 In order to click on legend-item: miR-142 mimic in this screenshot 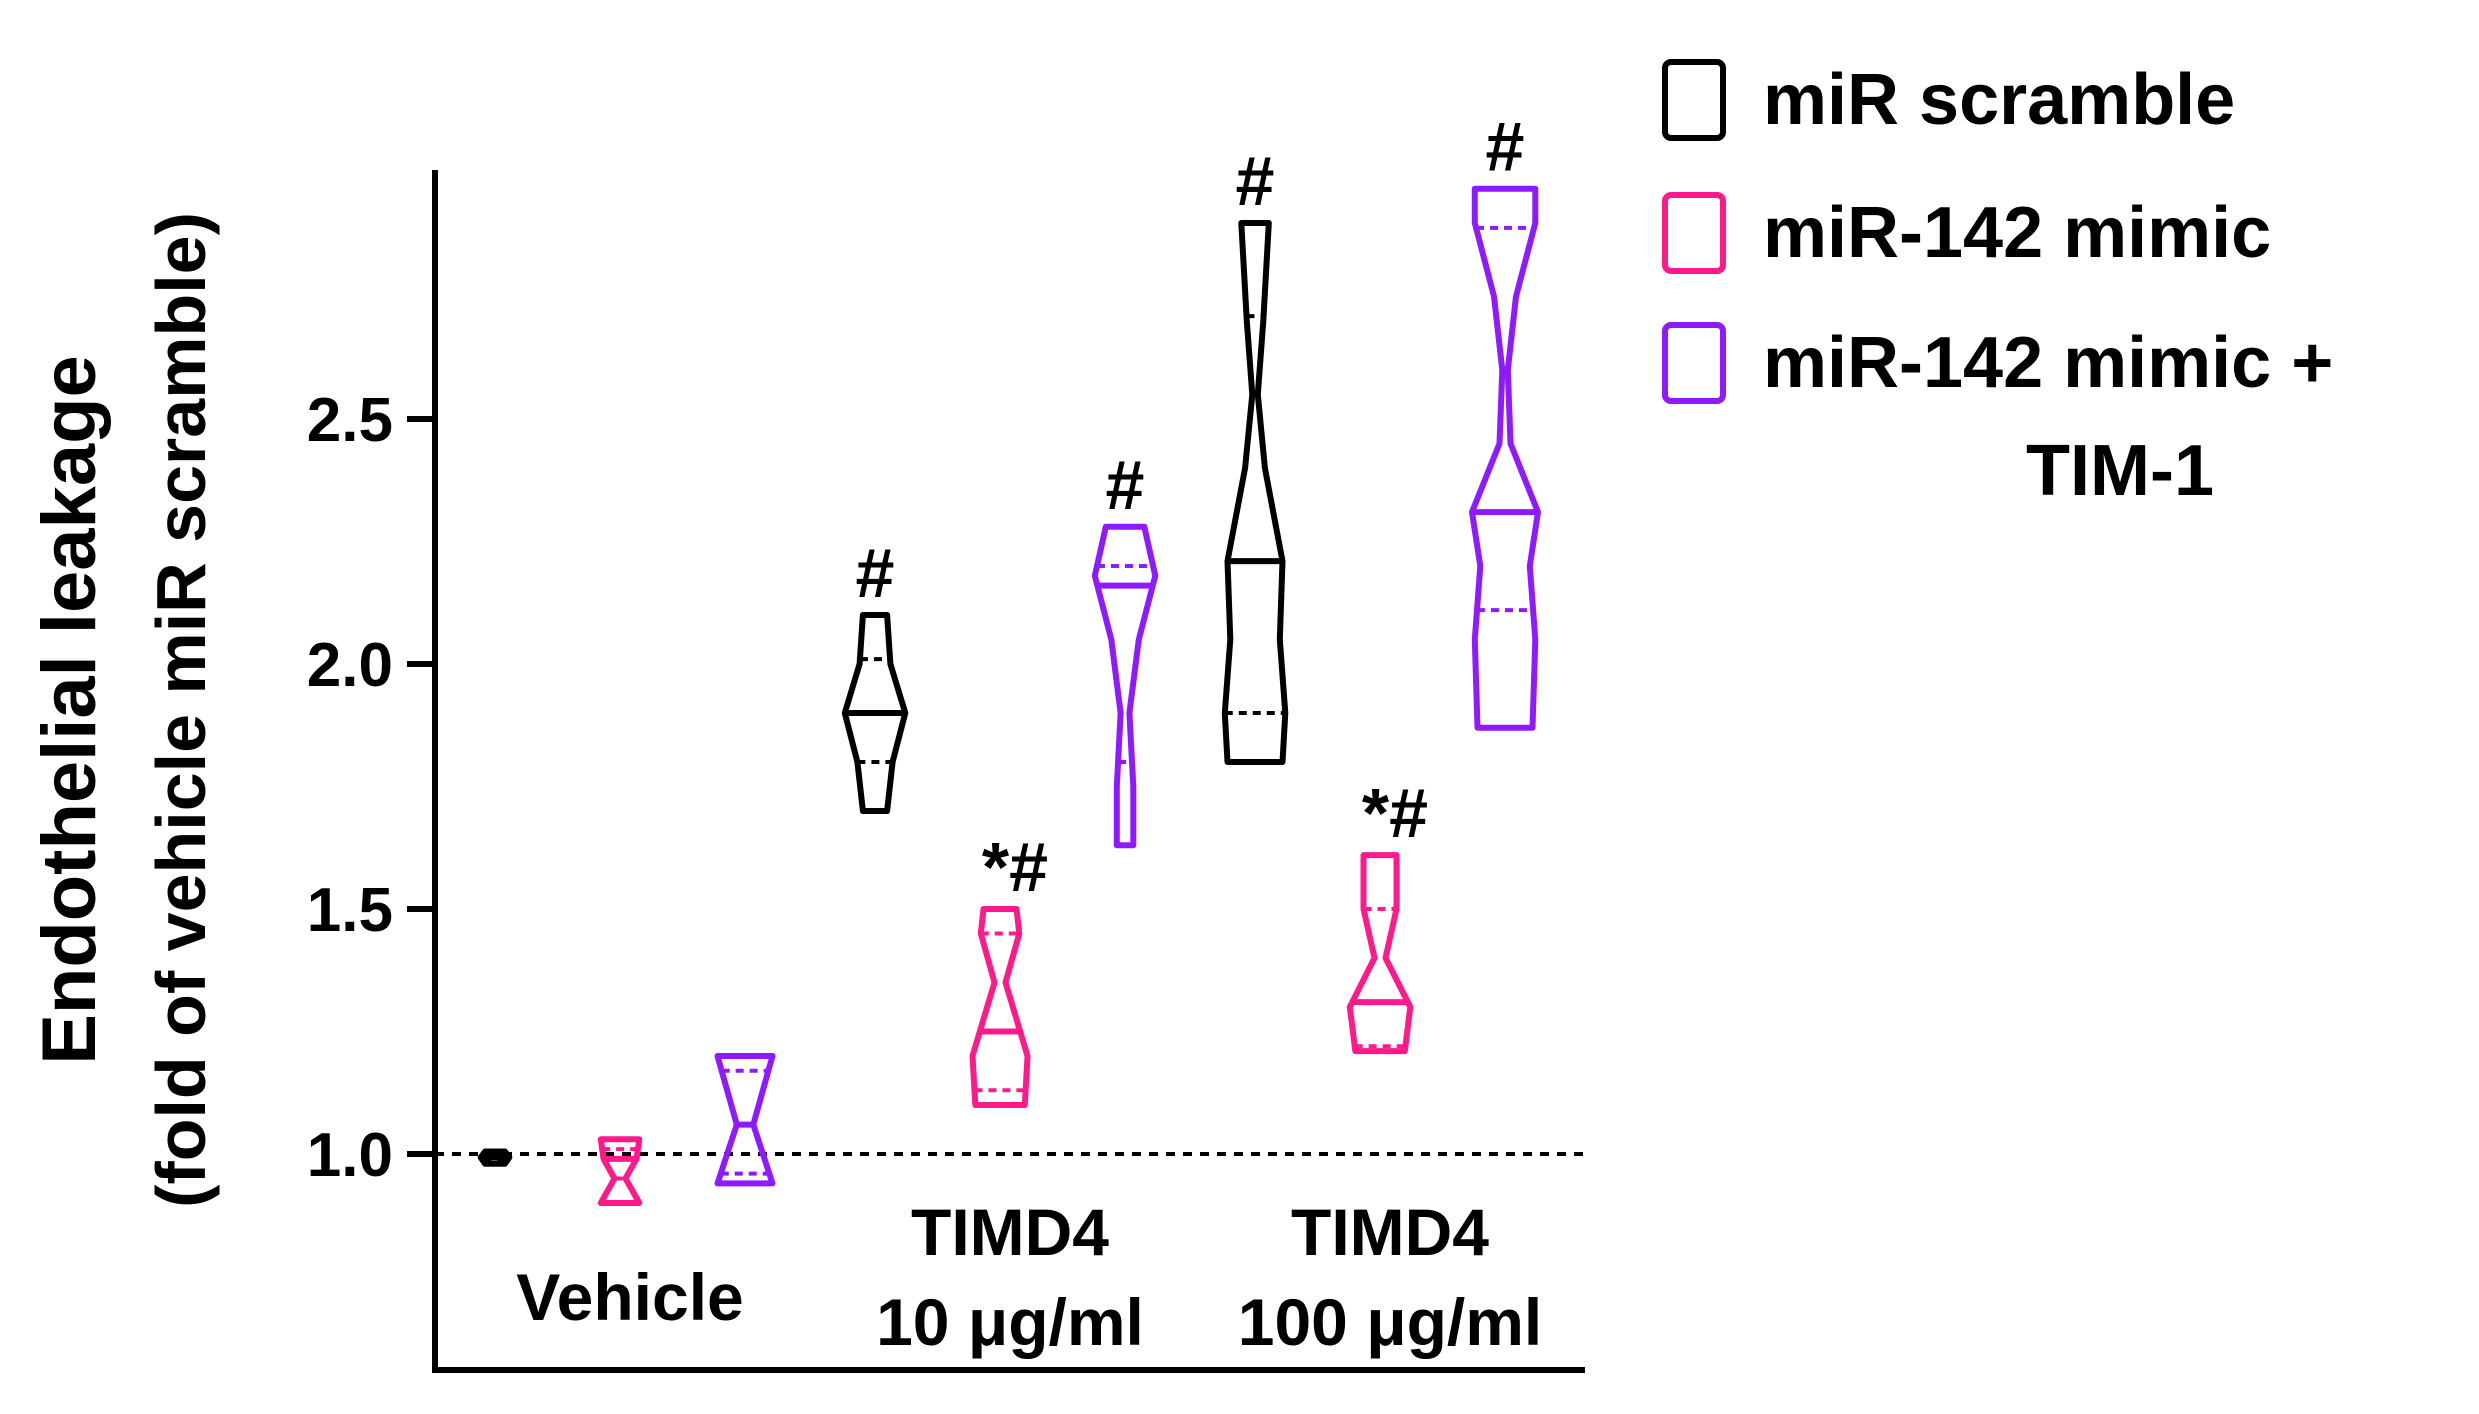, I will do `click(1966, 233)`.